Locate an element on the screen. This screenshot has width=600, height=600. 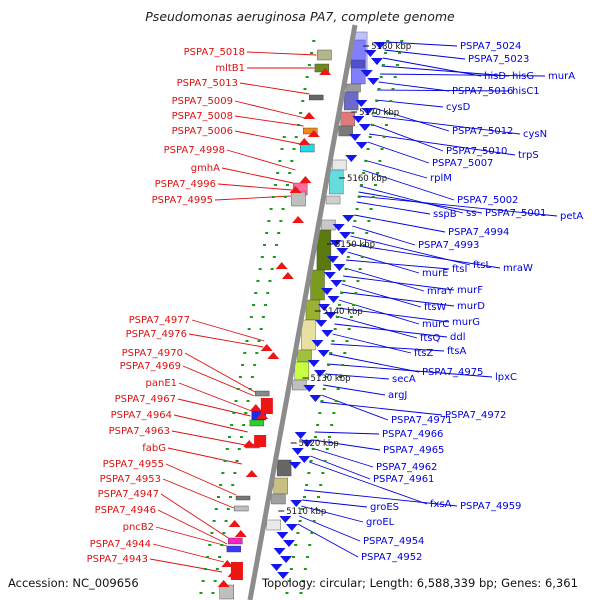
left-gene-label-pane1: panE1 is located at coordinates (162, 383).